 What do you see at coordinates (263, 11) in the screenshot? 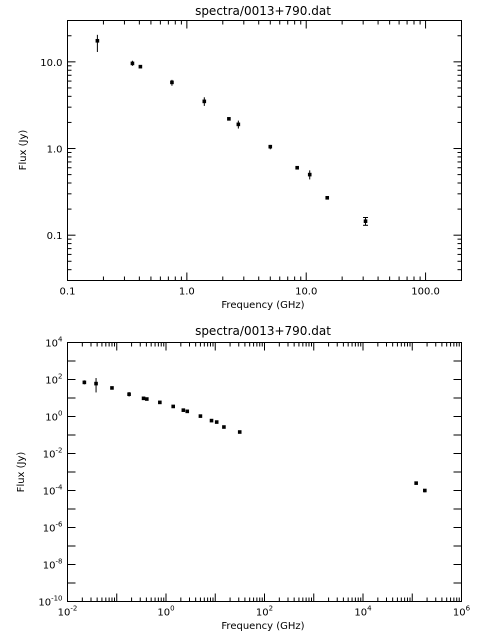
I see `top-chart-title: spectra/0013+790.dat` at bounding box center [263, 11].